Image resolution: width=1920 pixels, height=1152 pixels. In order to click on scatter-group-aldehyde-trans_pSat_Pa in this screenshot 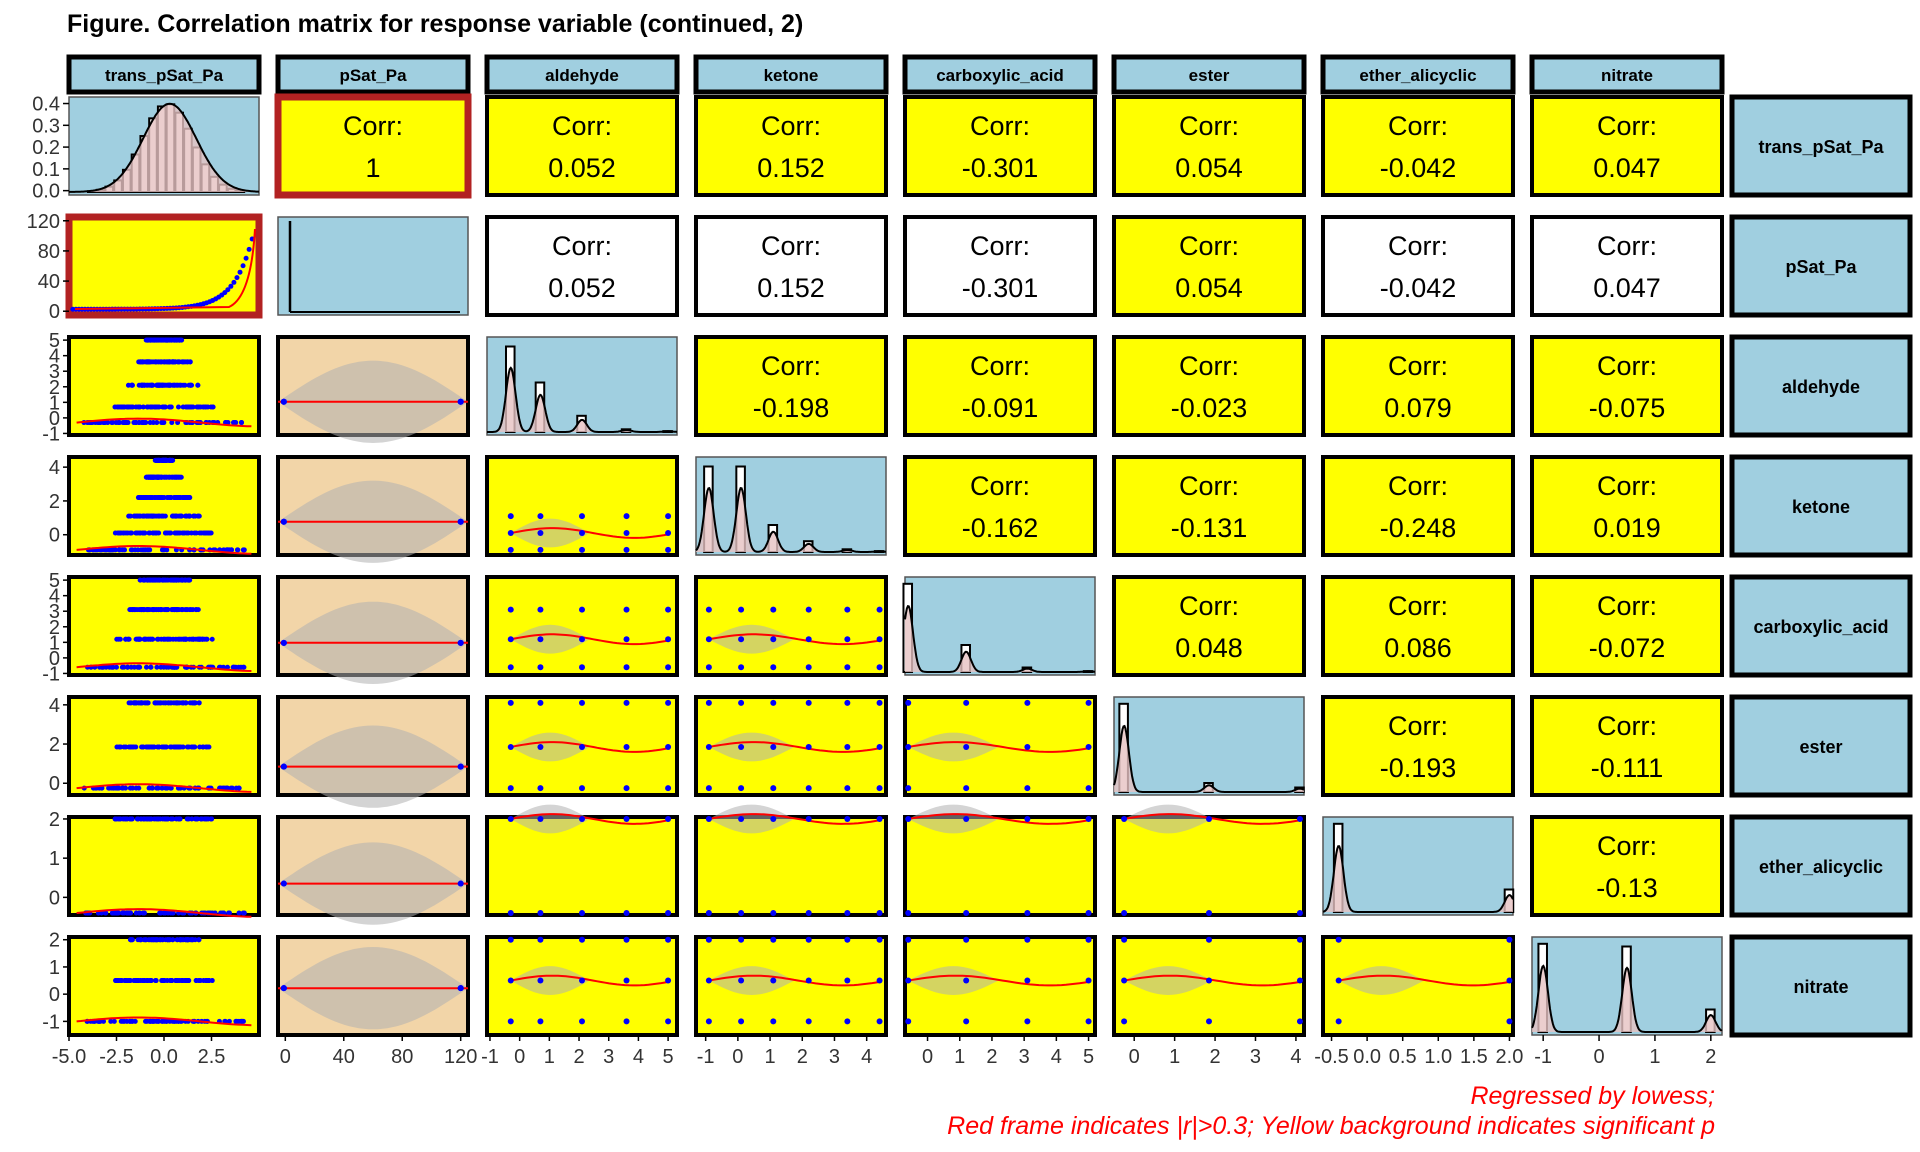, I will do `click(164, 382)`.